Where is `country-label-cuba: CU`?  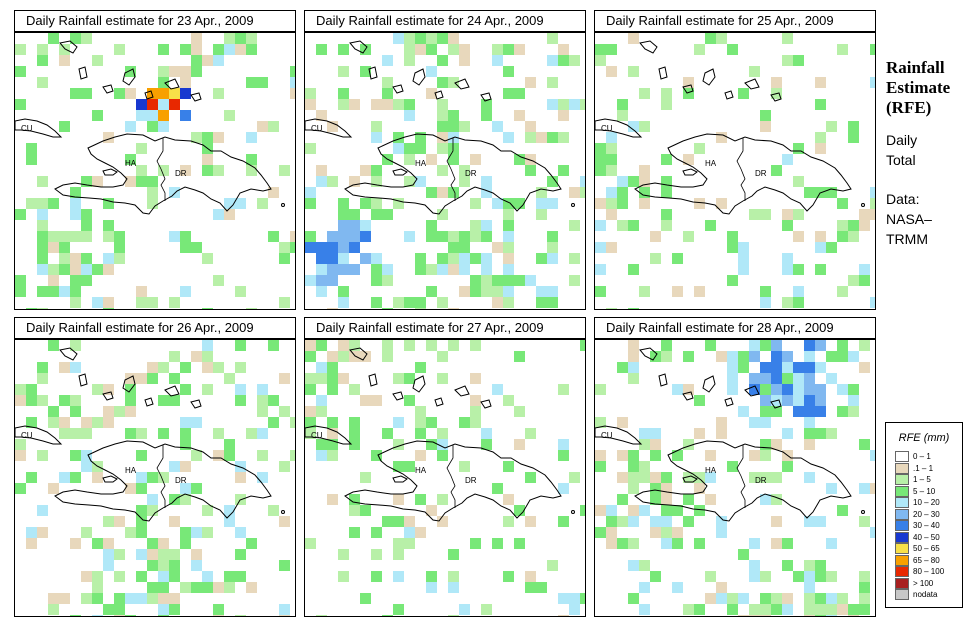
country-label-cuba: CU is located at coordinates (317, 128).